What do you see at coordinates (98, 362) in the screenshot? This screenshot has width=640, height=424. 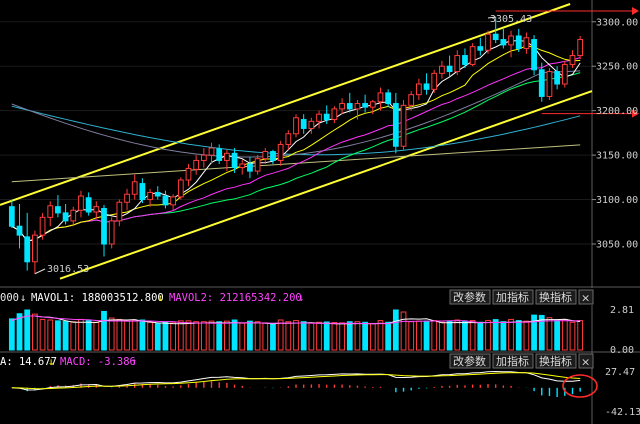 I see `macd-label: MACD: -3.386` at bounding box center [98, 362].